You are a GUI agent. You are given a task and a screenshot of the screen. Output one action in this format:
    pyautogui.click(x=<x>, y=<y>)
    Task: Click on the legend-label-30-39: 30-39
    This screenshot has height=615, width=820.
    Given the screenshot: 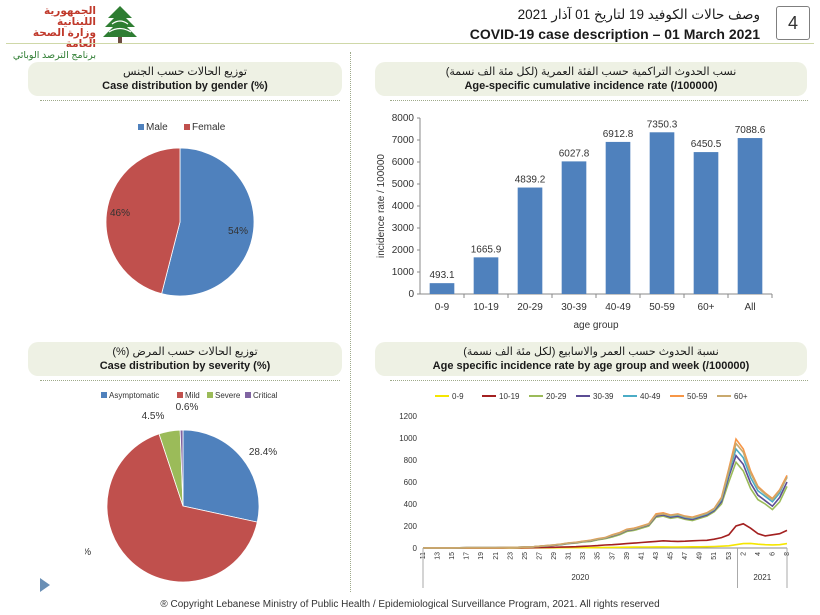 What is the action you would take?
    pyautogui.click(x=603, y=396)
    